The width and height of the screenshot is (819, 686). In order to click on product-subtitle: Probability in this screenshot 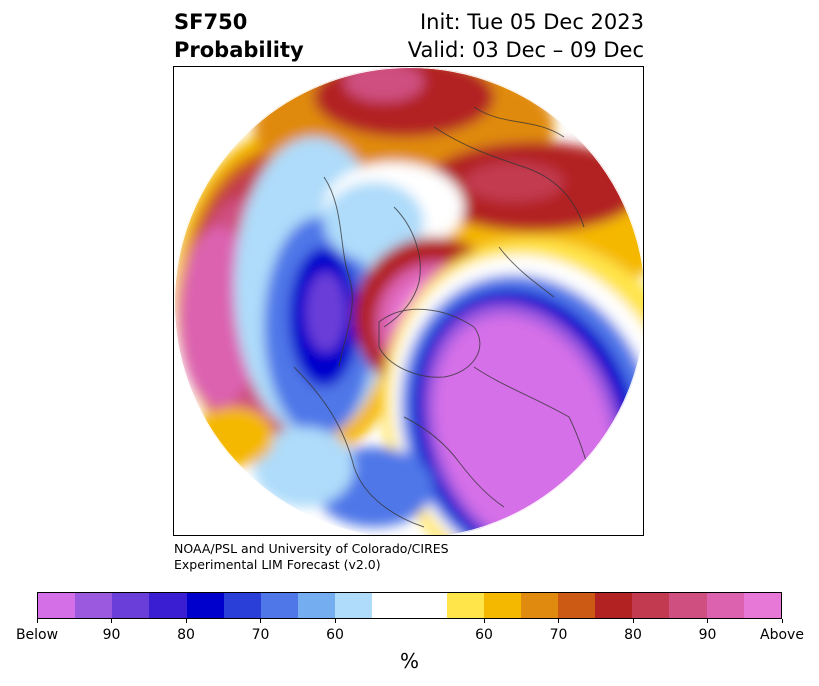, I will do `click(239, 50)`.